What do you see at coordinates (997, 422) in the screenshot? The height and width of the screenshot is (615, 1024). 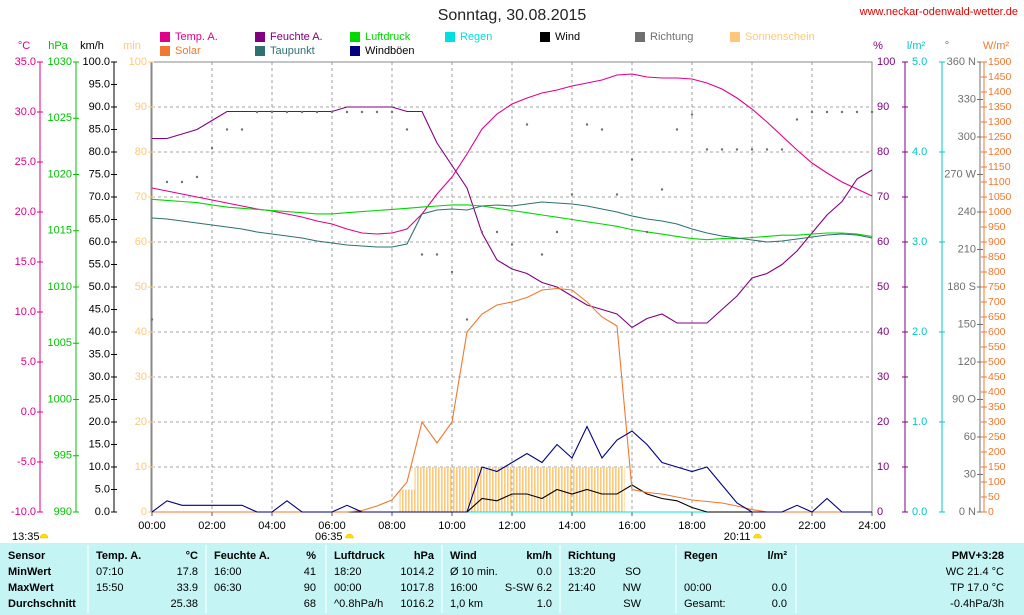 I see `y-tick-label: 300` at bounding box center [997, 422].